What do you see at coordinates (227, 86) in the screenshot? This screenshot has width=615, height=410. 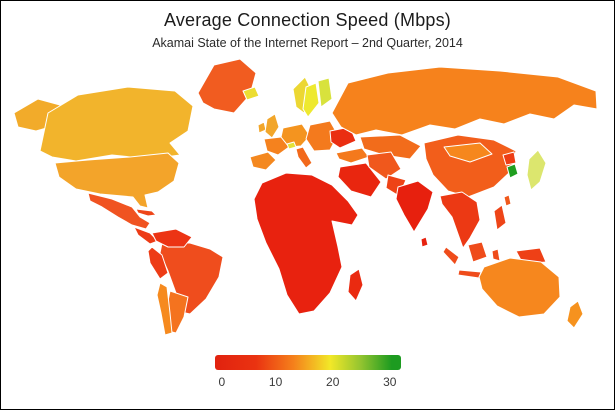 I see `region-greenland` at bounding box center [227, 86].